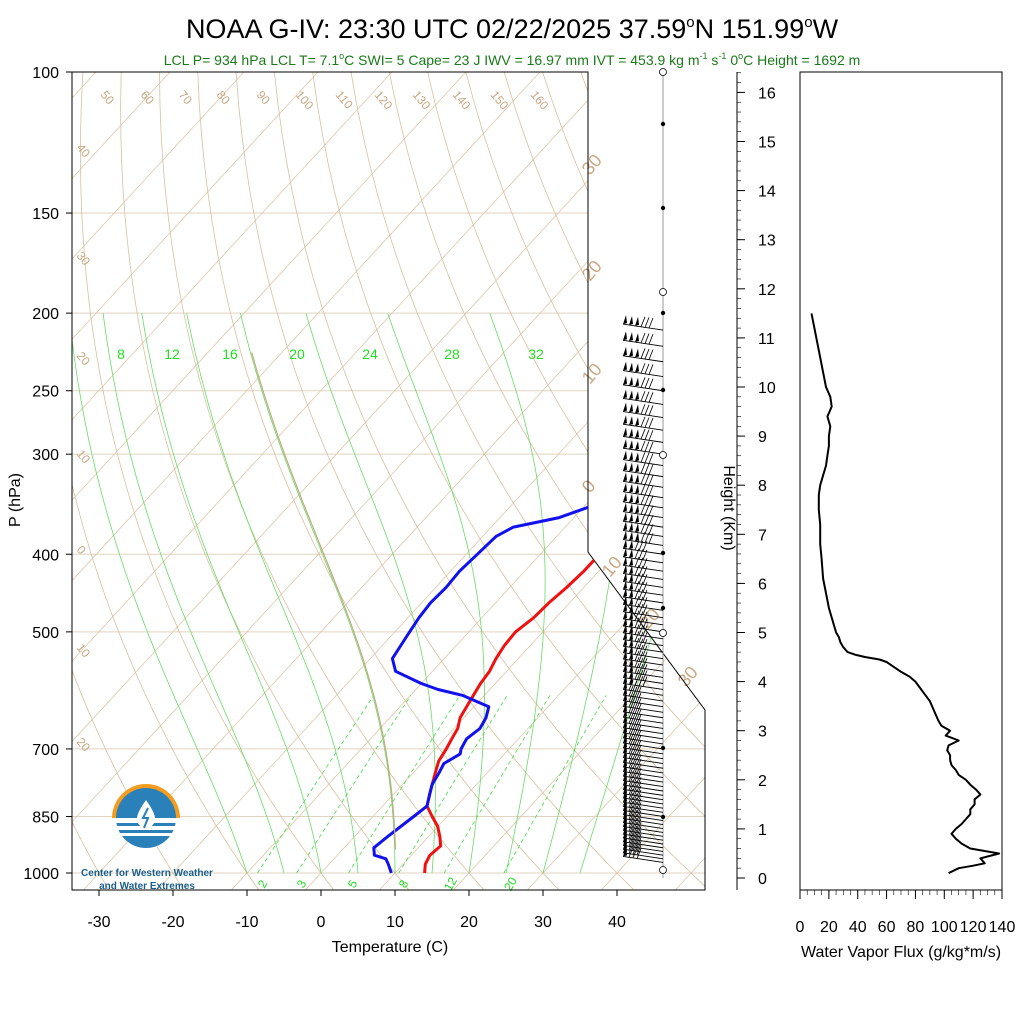 The image size is (1024, 1029). What do you see at coordinates (264, 97) in the screenshot?
I see `dry-adiabat-label: 90` at bounding box center [264, 97].